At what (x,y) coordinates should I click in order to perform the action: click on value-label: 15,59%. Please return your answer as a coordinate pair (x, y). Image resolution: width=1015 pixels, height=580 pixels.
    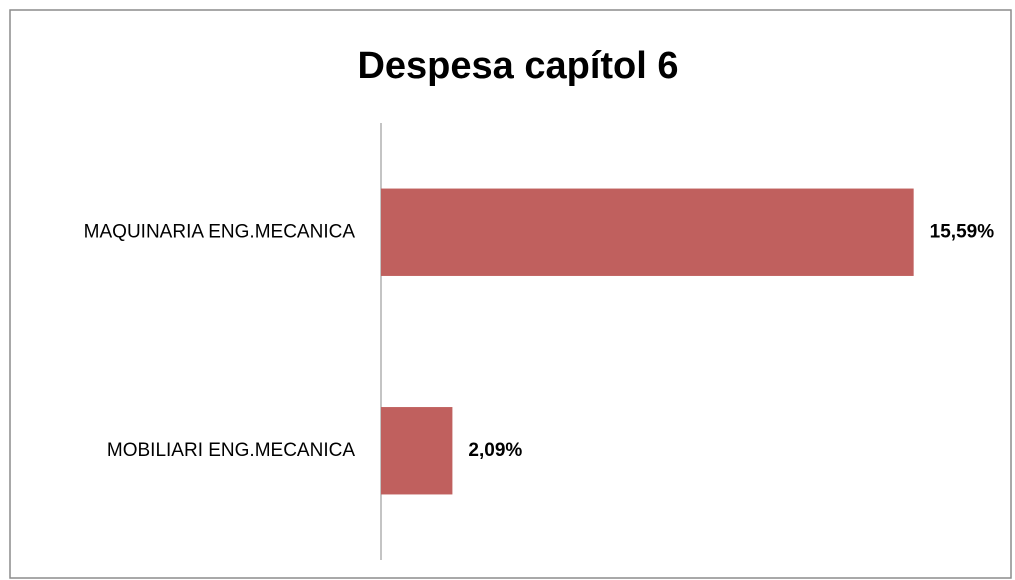
    Looking at the image, I should click on (962, 231).